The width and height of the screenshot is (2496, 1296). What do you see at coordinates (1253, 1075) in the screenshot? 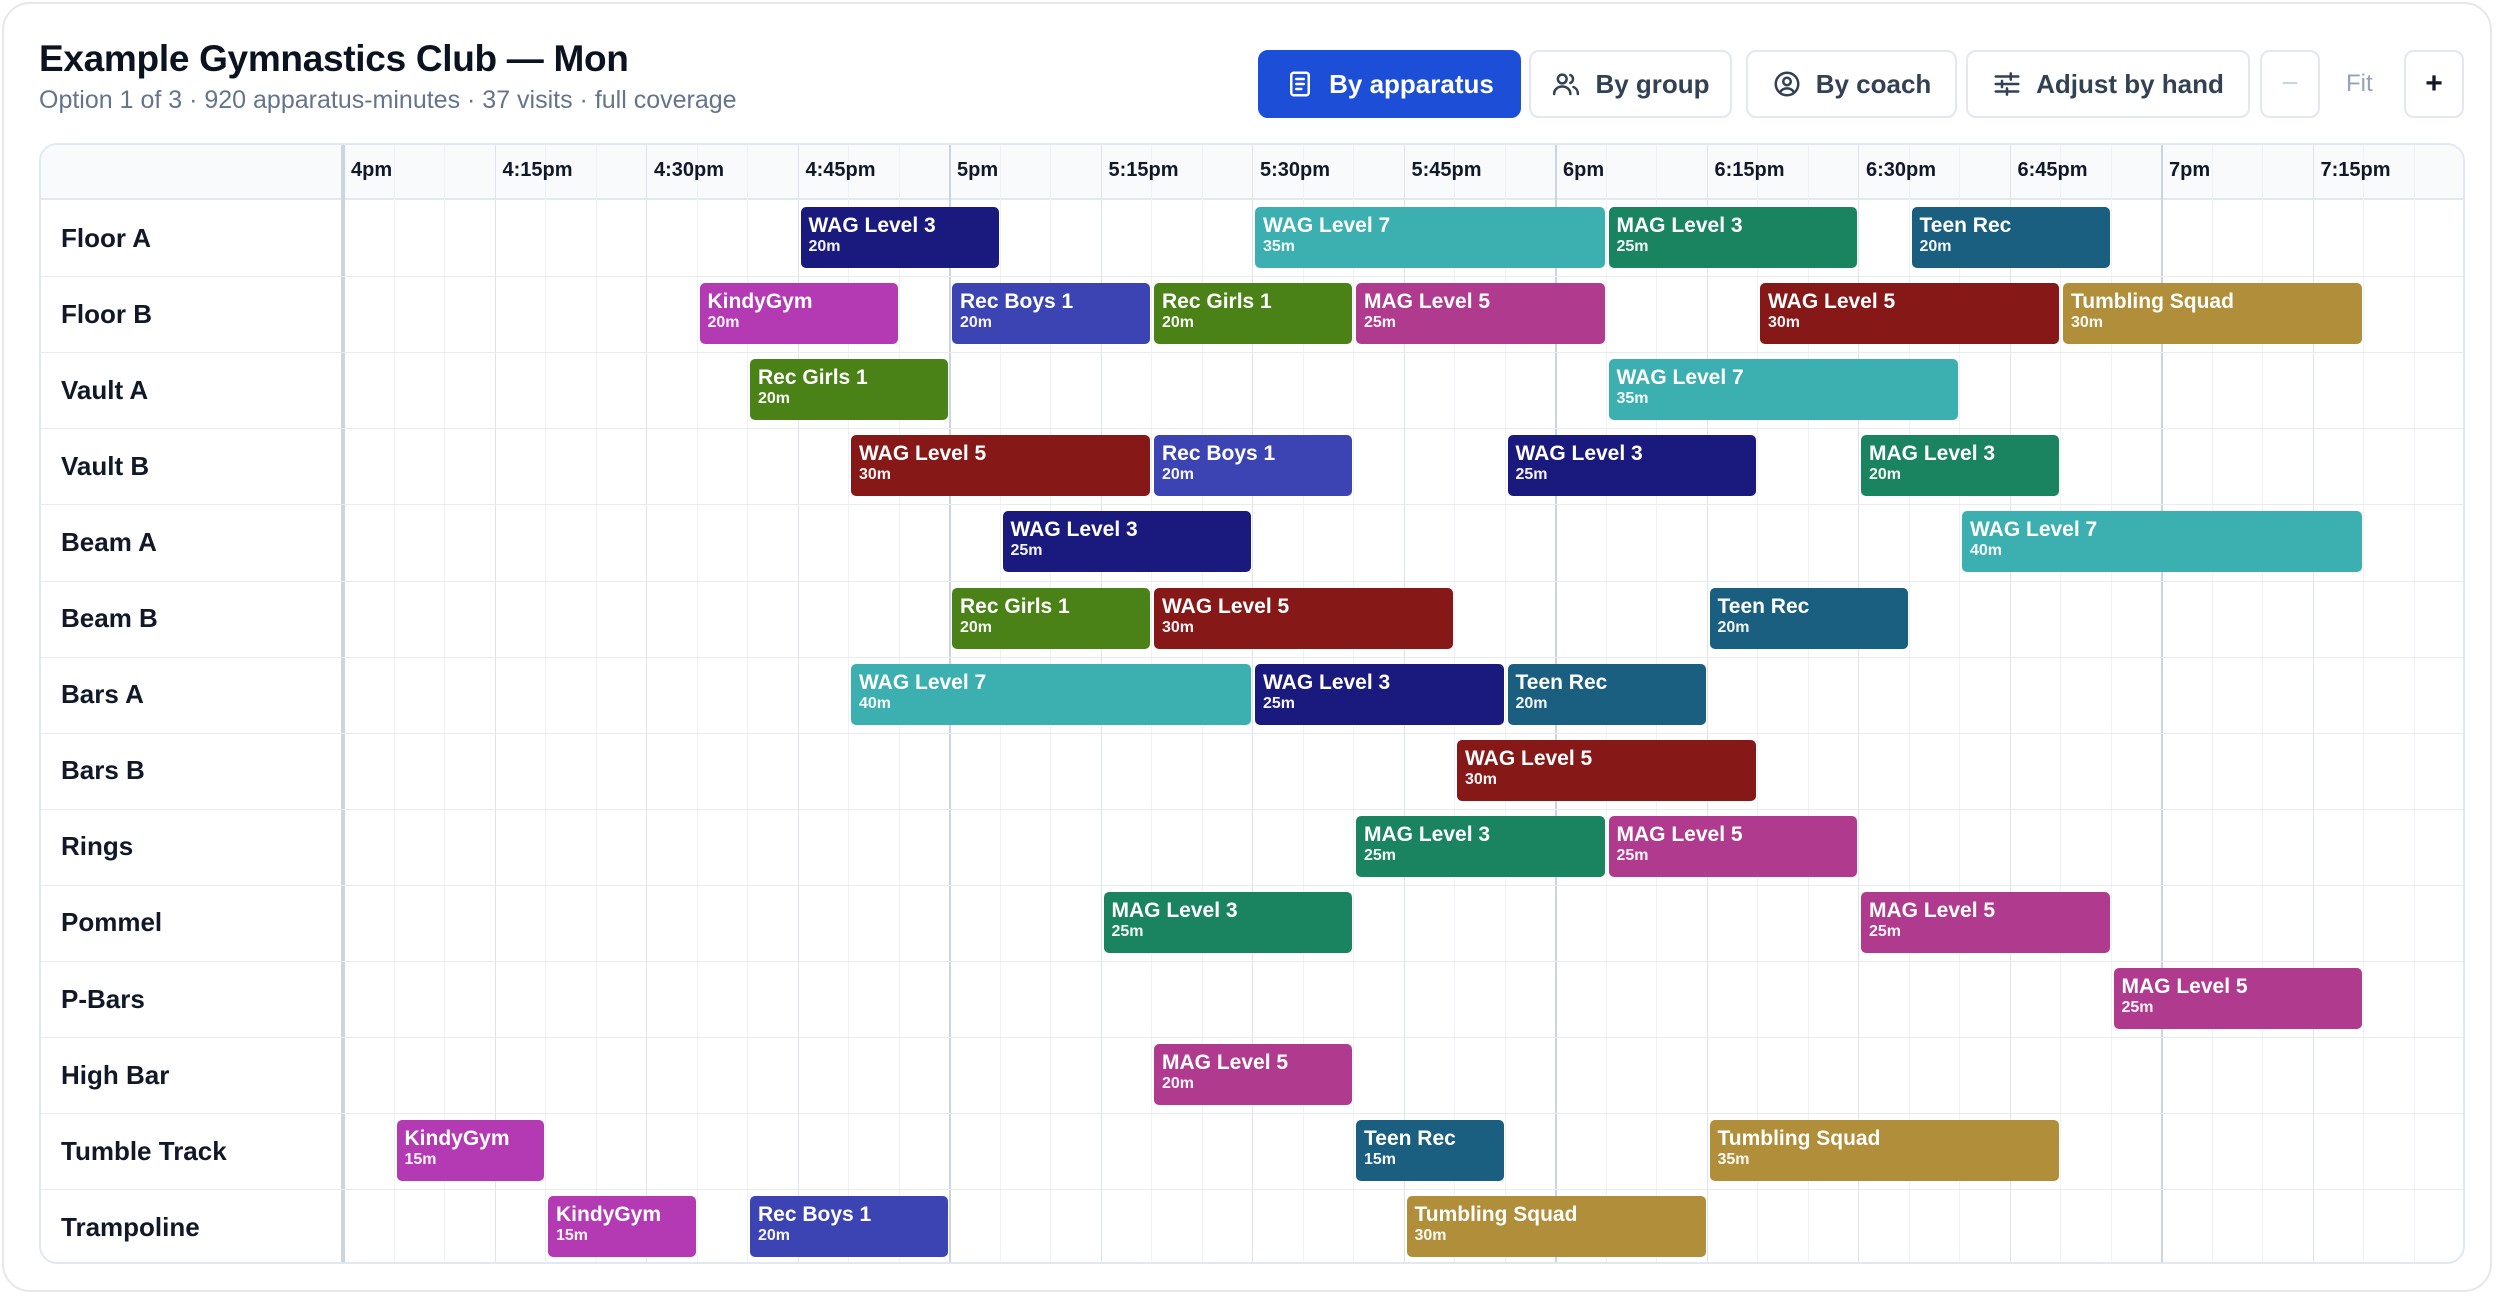
I see `session-block: MAG Level 5 20m` at bounding box center [1253, 1075].